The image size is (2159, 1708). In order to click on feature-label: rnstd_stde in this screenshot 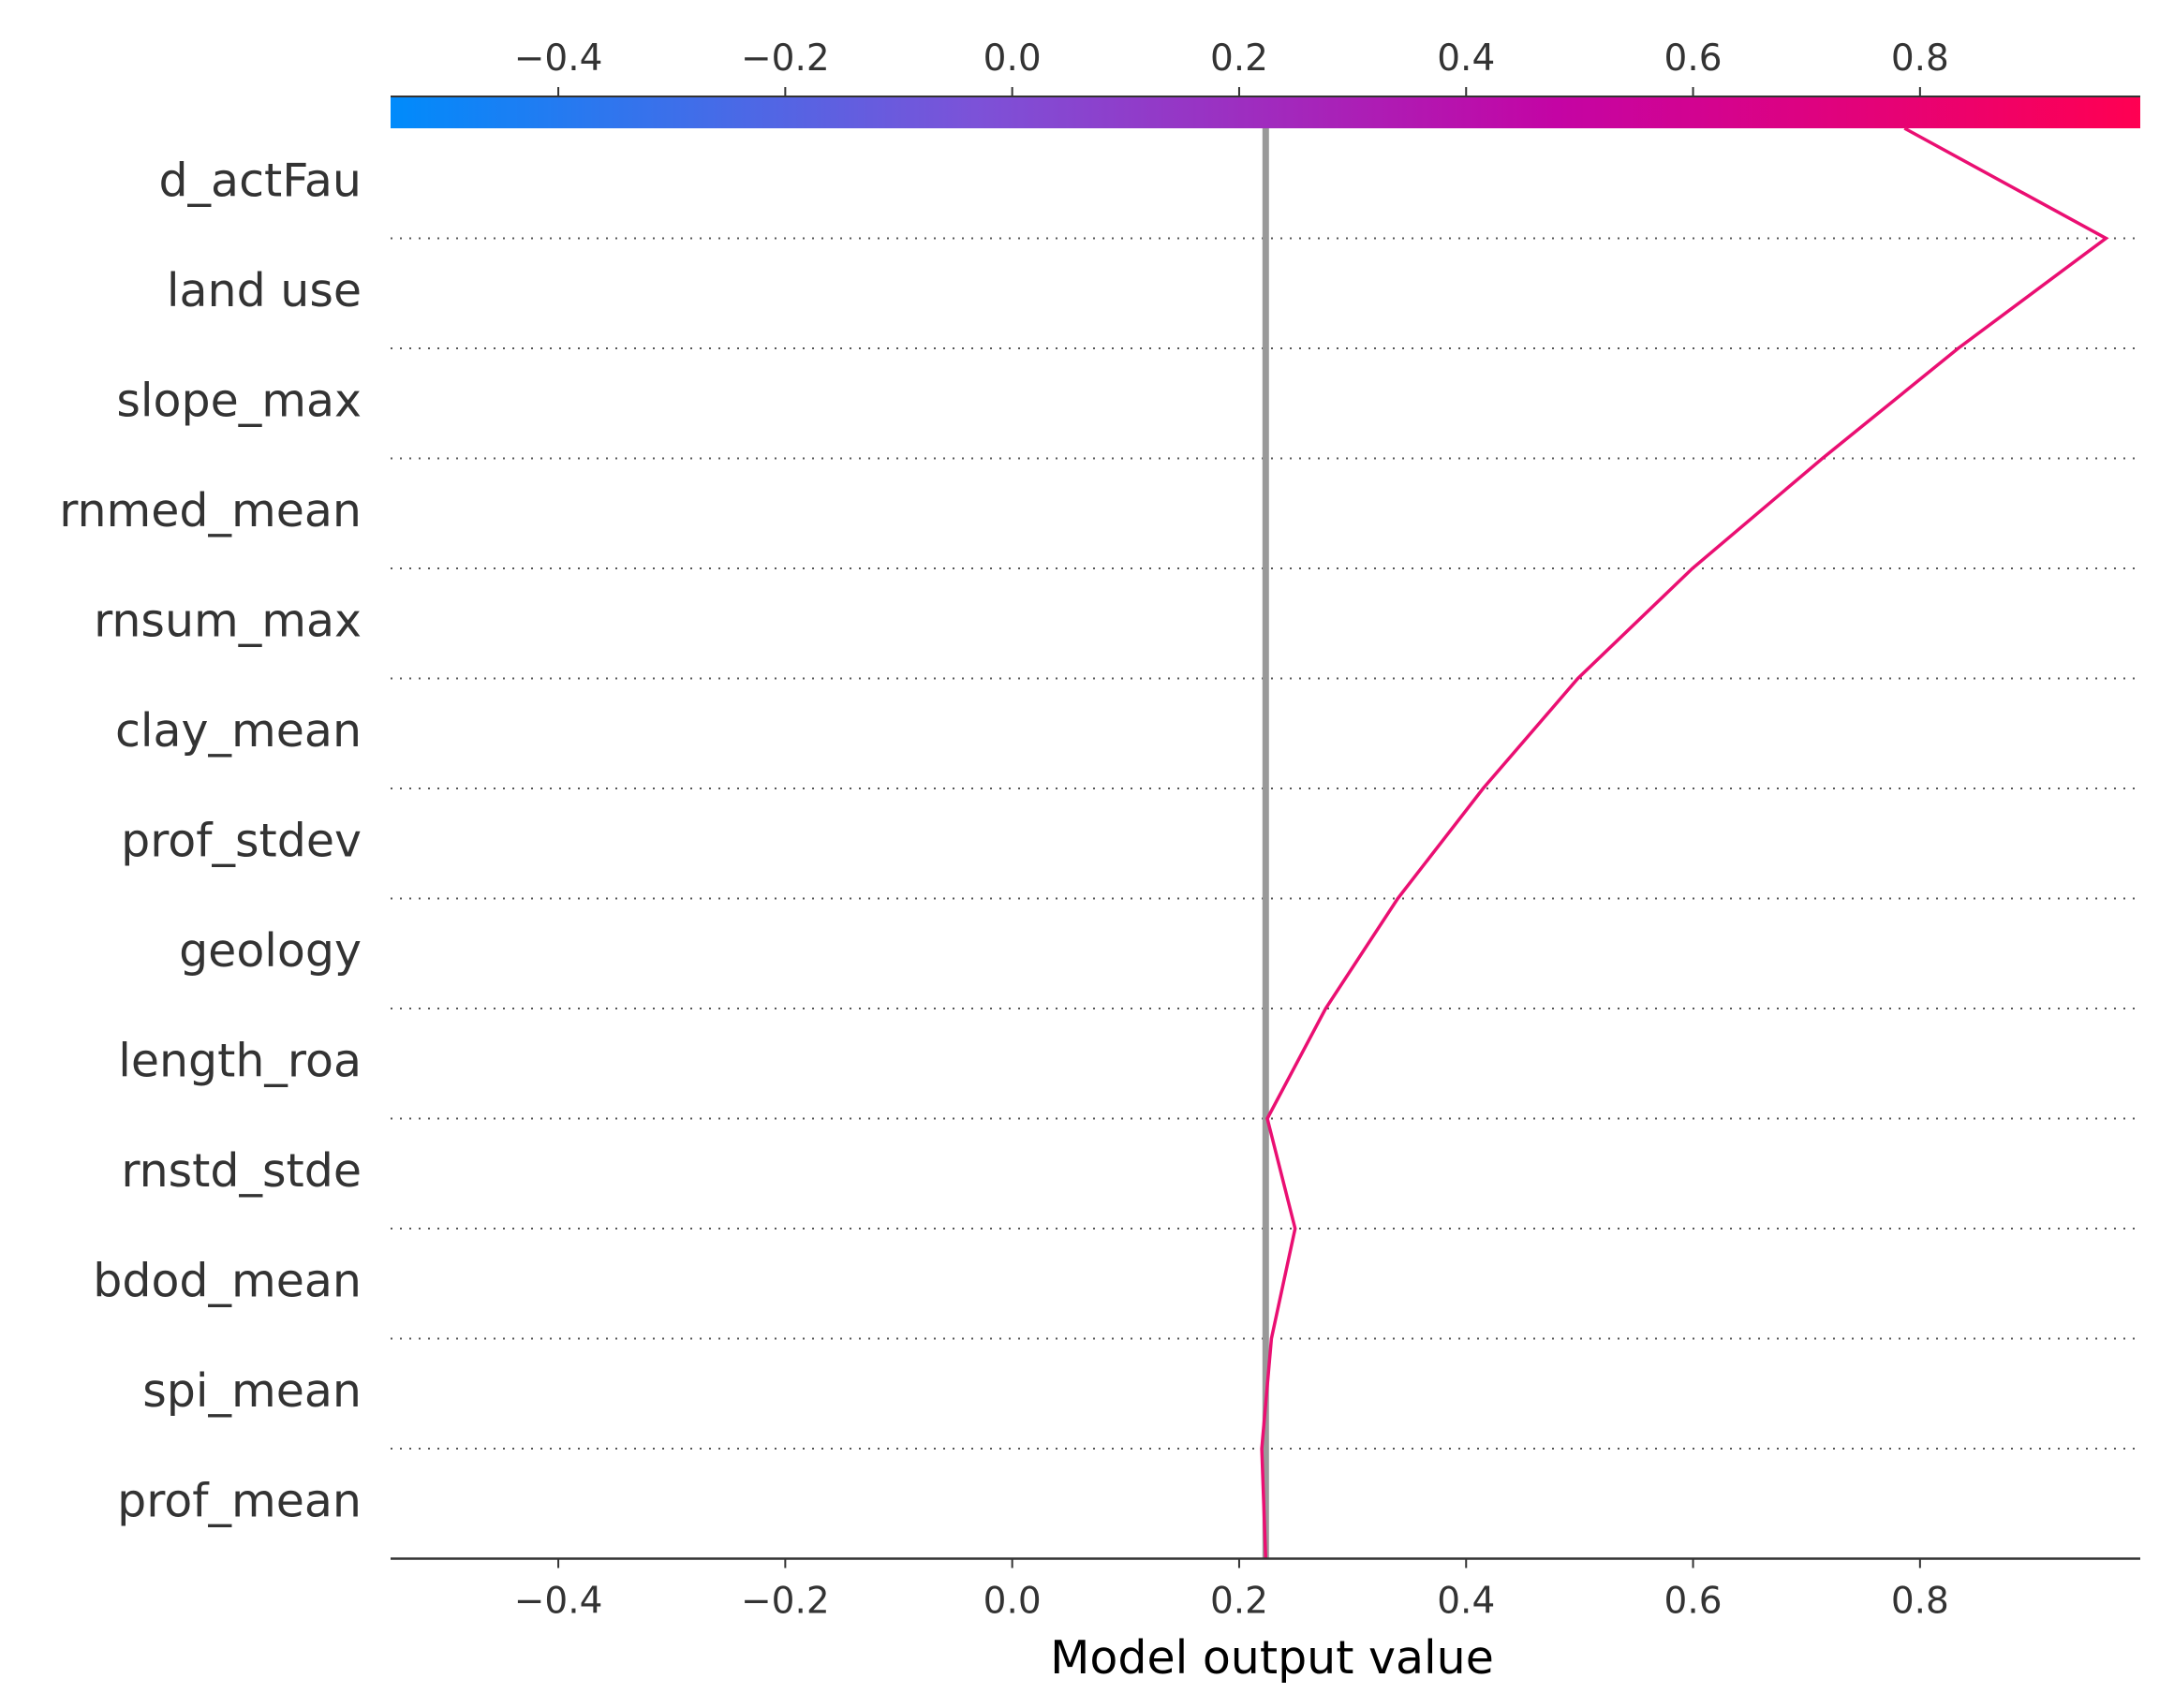, I will do `click(241, 1171)`.